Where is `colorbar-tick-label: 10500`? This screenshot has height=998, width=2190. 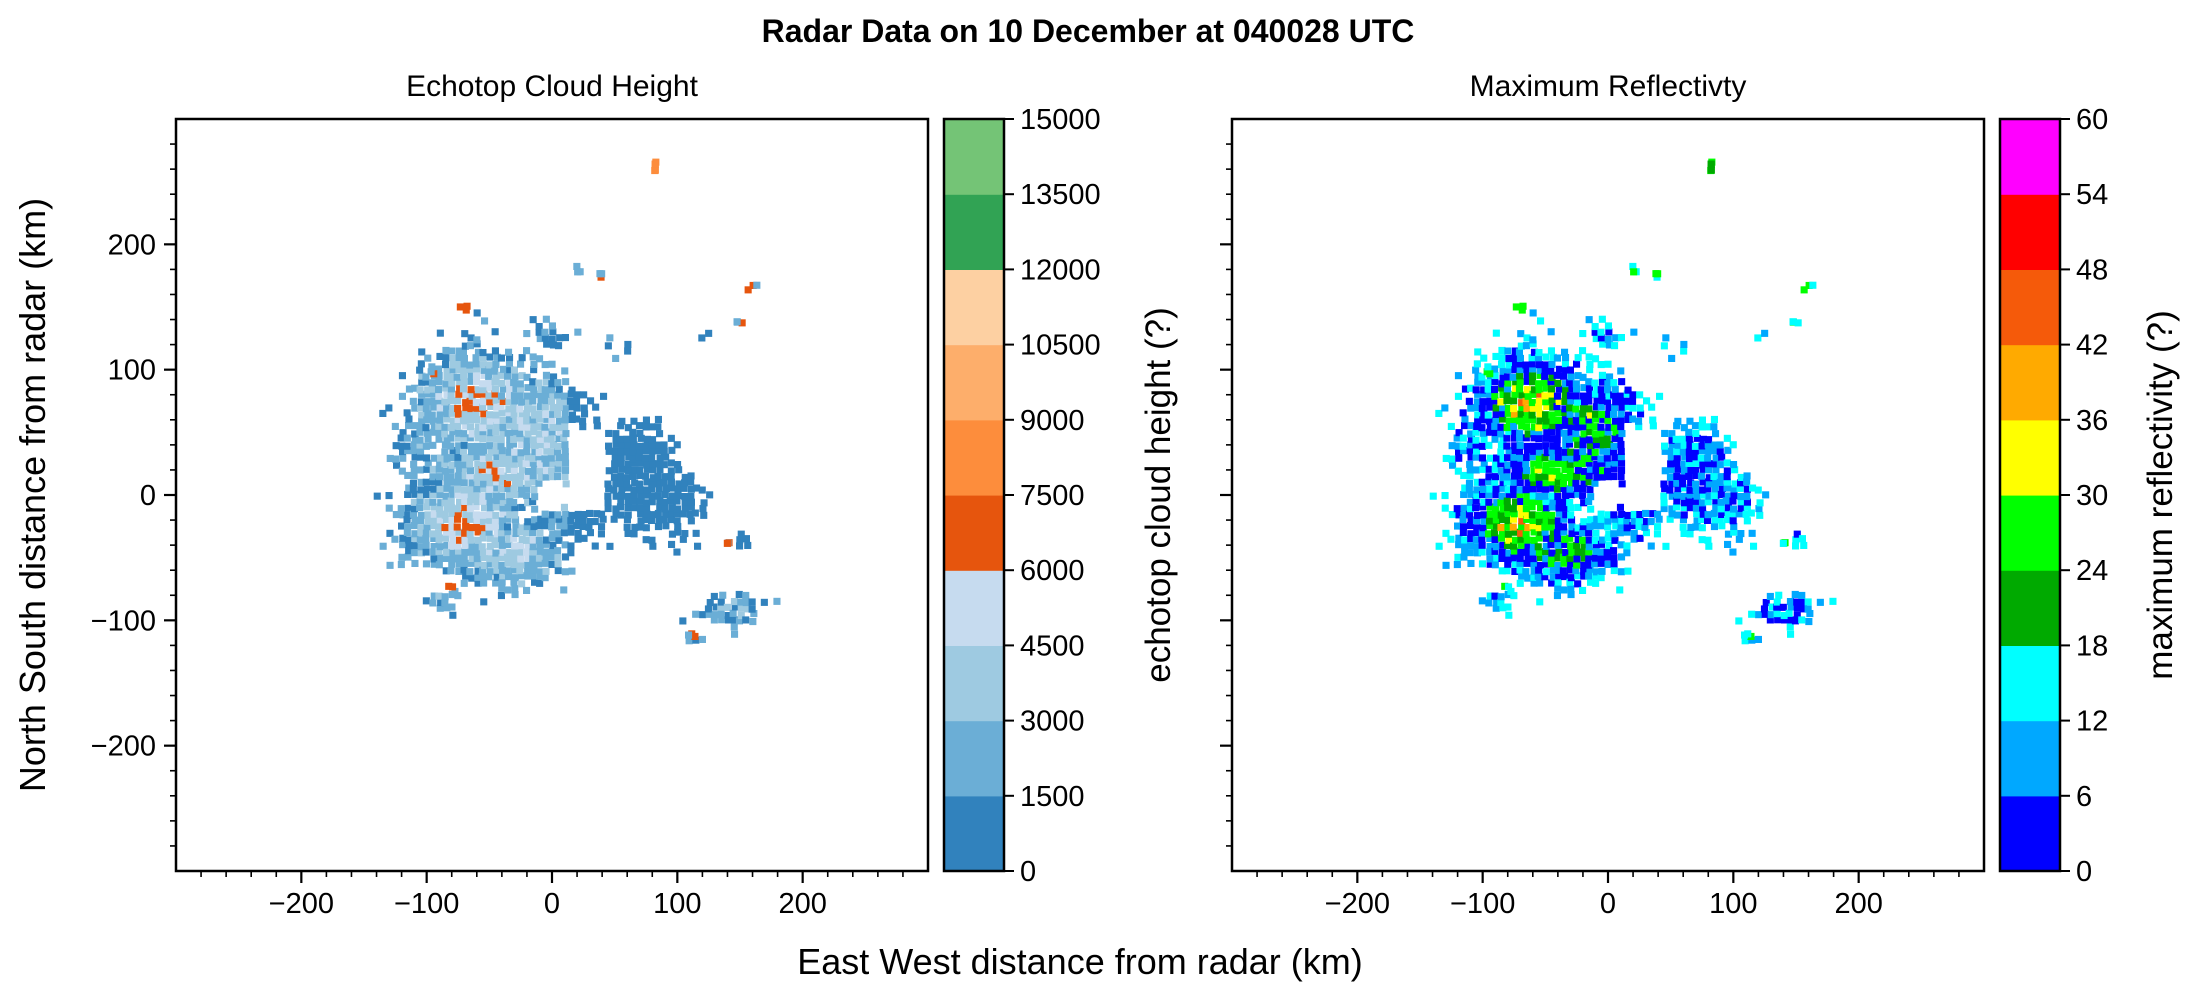
colorbar-tick-label: 10500 is located at coordinates (1060, 346).